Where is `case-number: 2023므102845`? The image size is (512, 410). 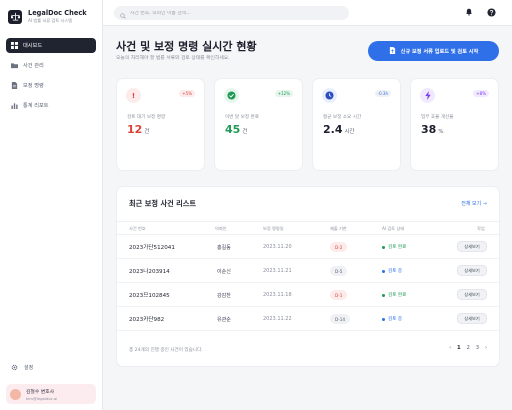
case-number: 2023므102845 is located at coordinates (149, 296).